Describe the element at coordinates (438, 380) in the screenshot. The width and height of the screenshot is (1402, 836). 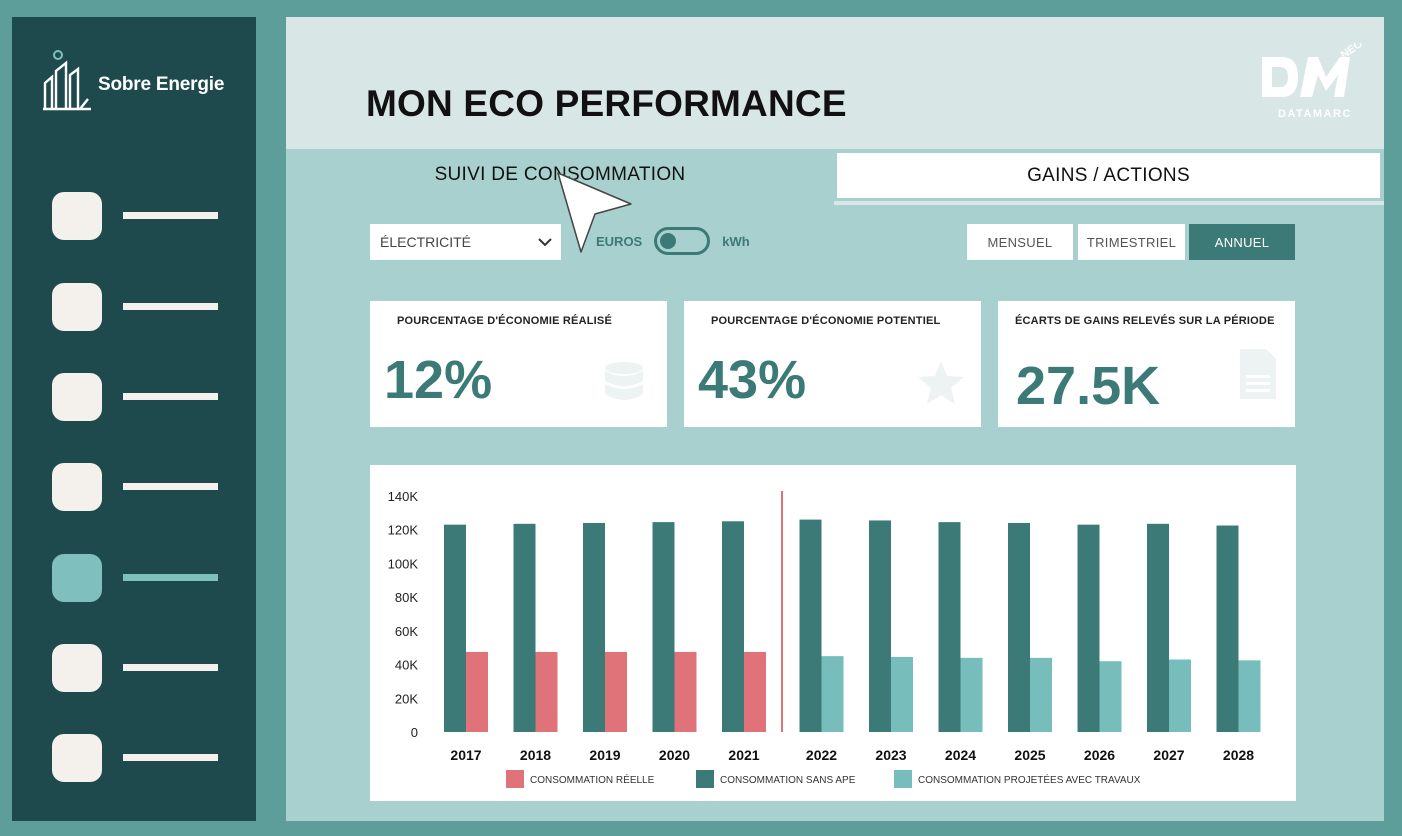
I see `kpi-value: 12%` at that location.